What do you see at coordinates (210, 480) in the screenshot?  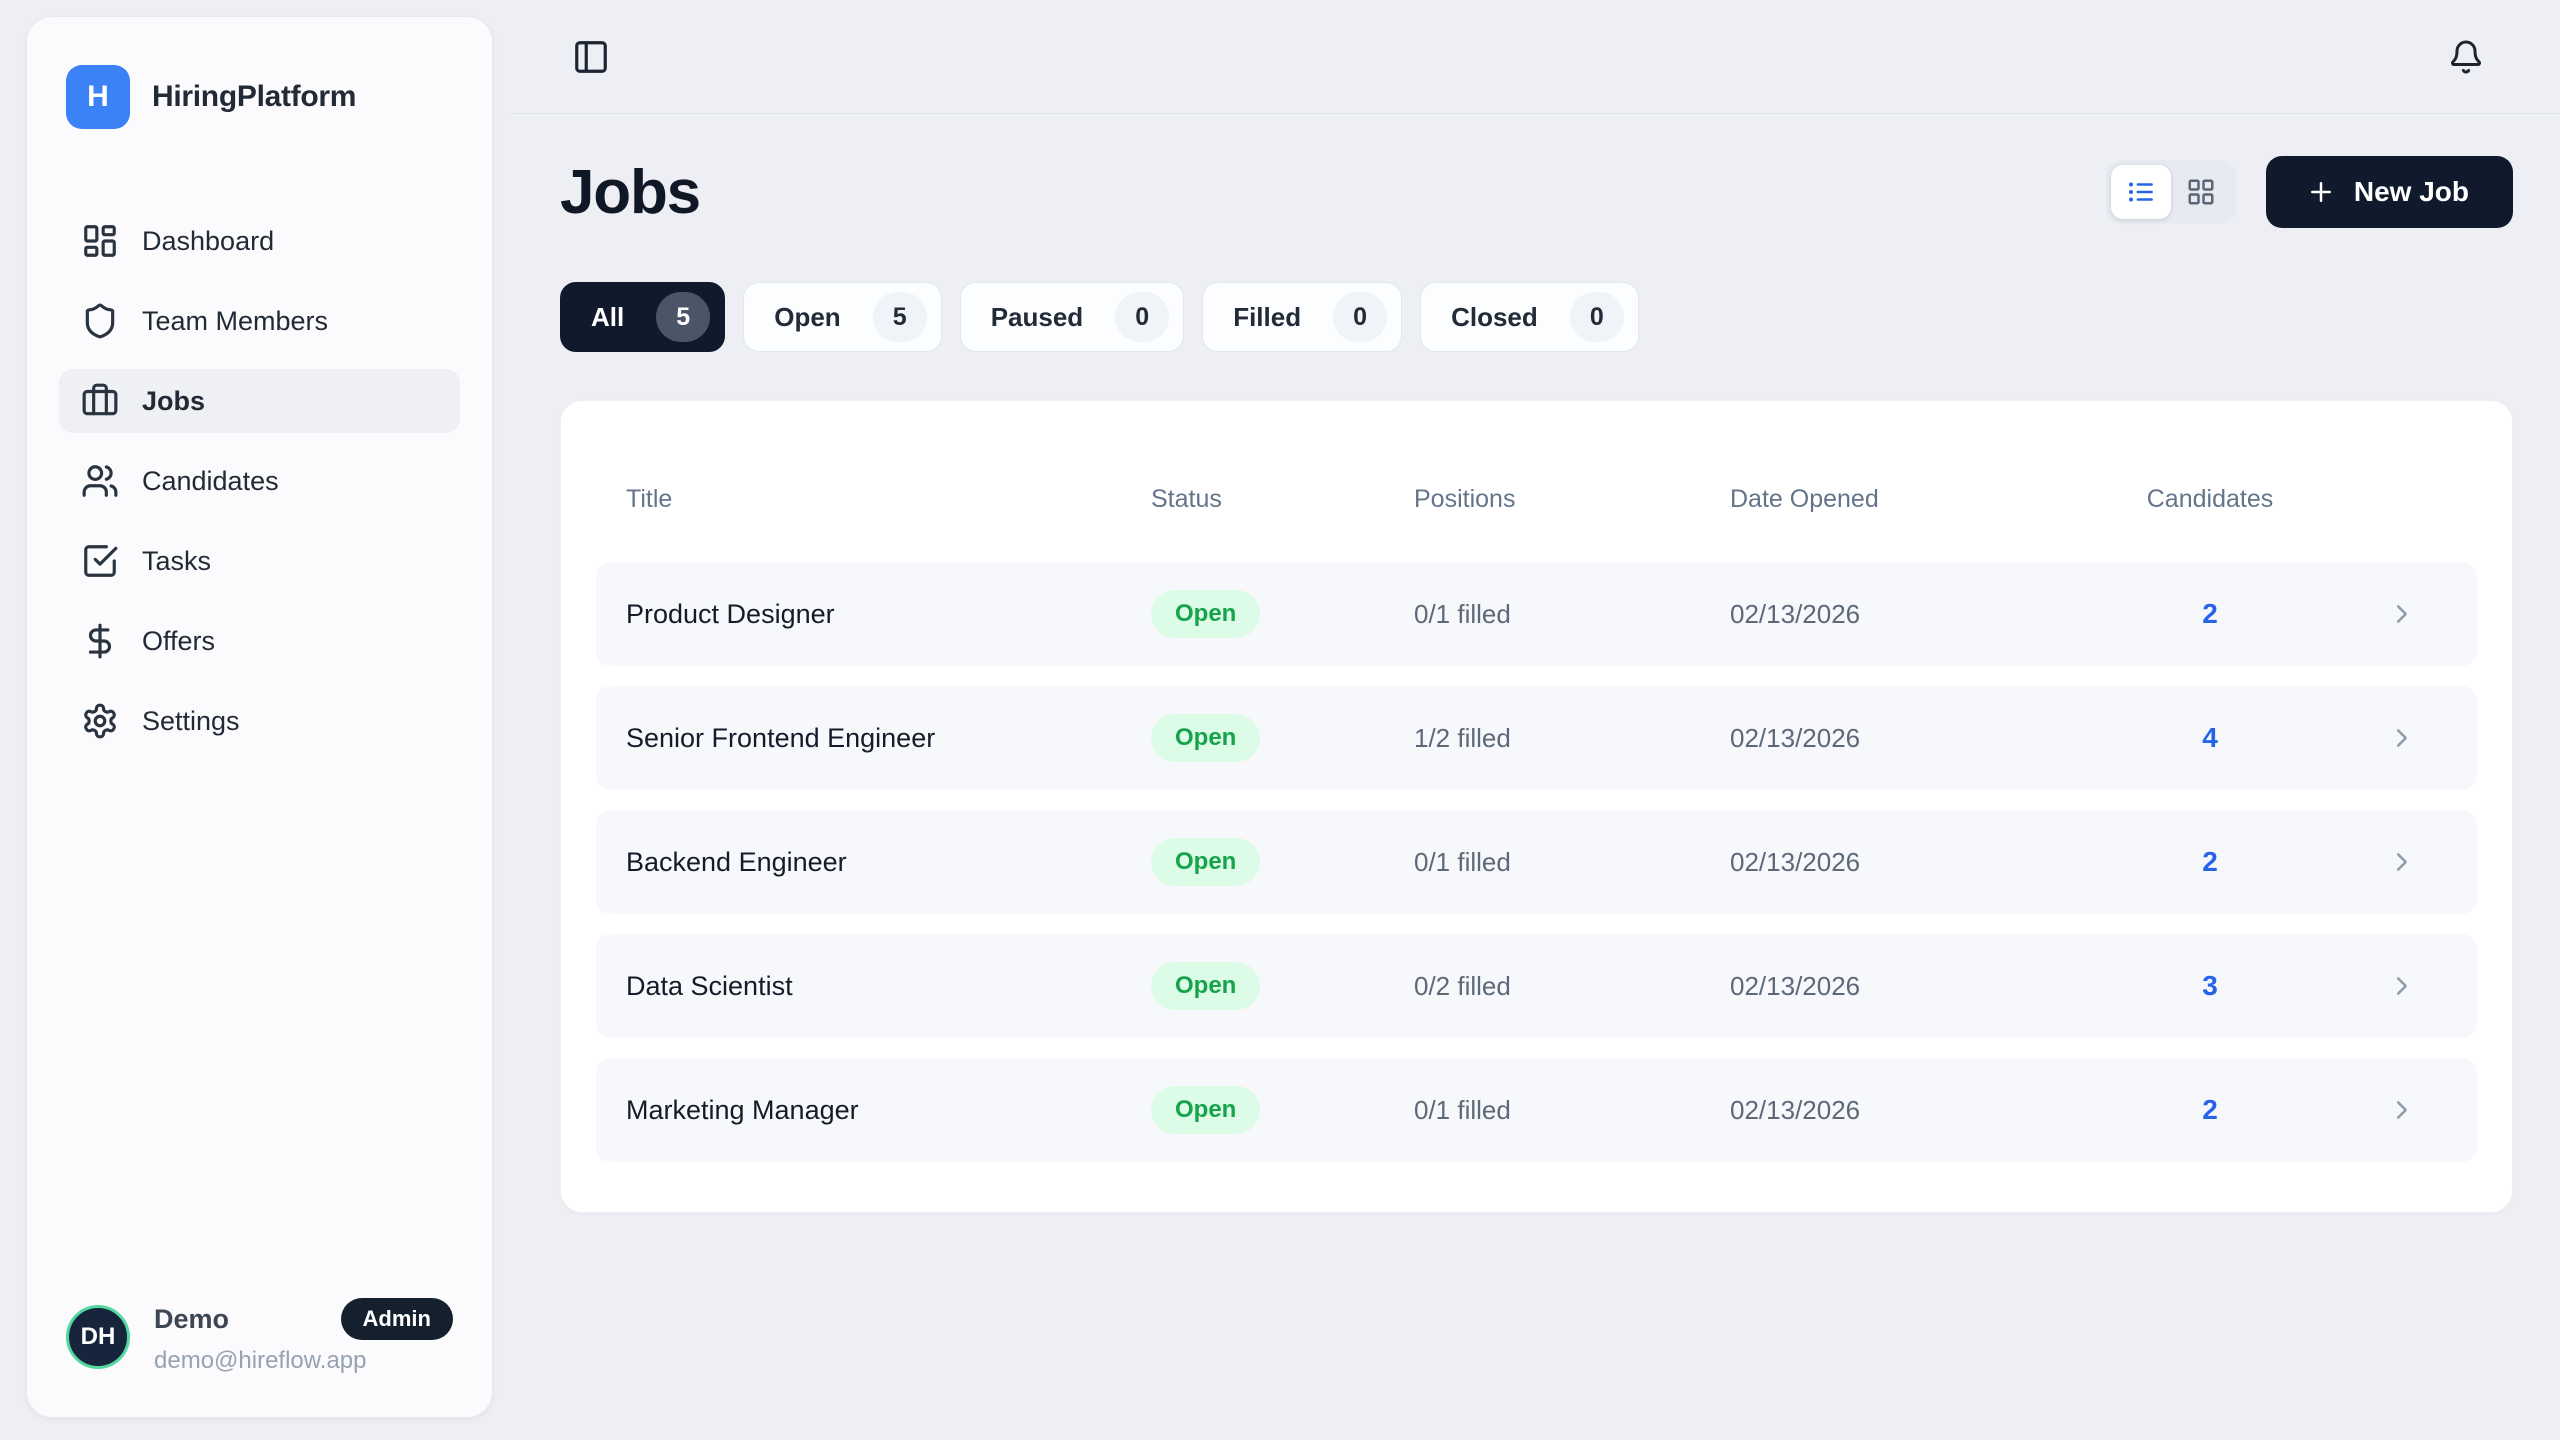 I see `sidebar-item-label: Candidates` at bounding box center [210, 480].